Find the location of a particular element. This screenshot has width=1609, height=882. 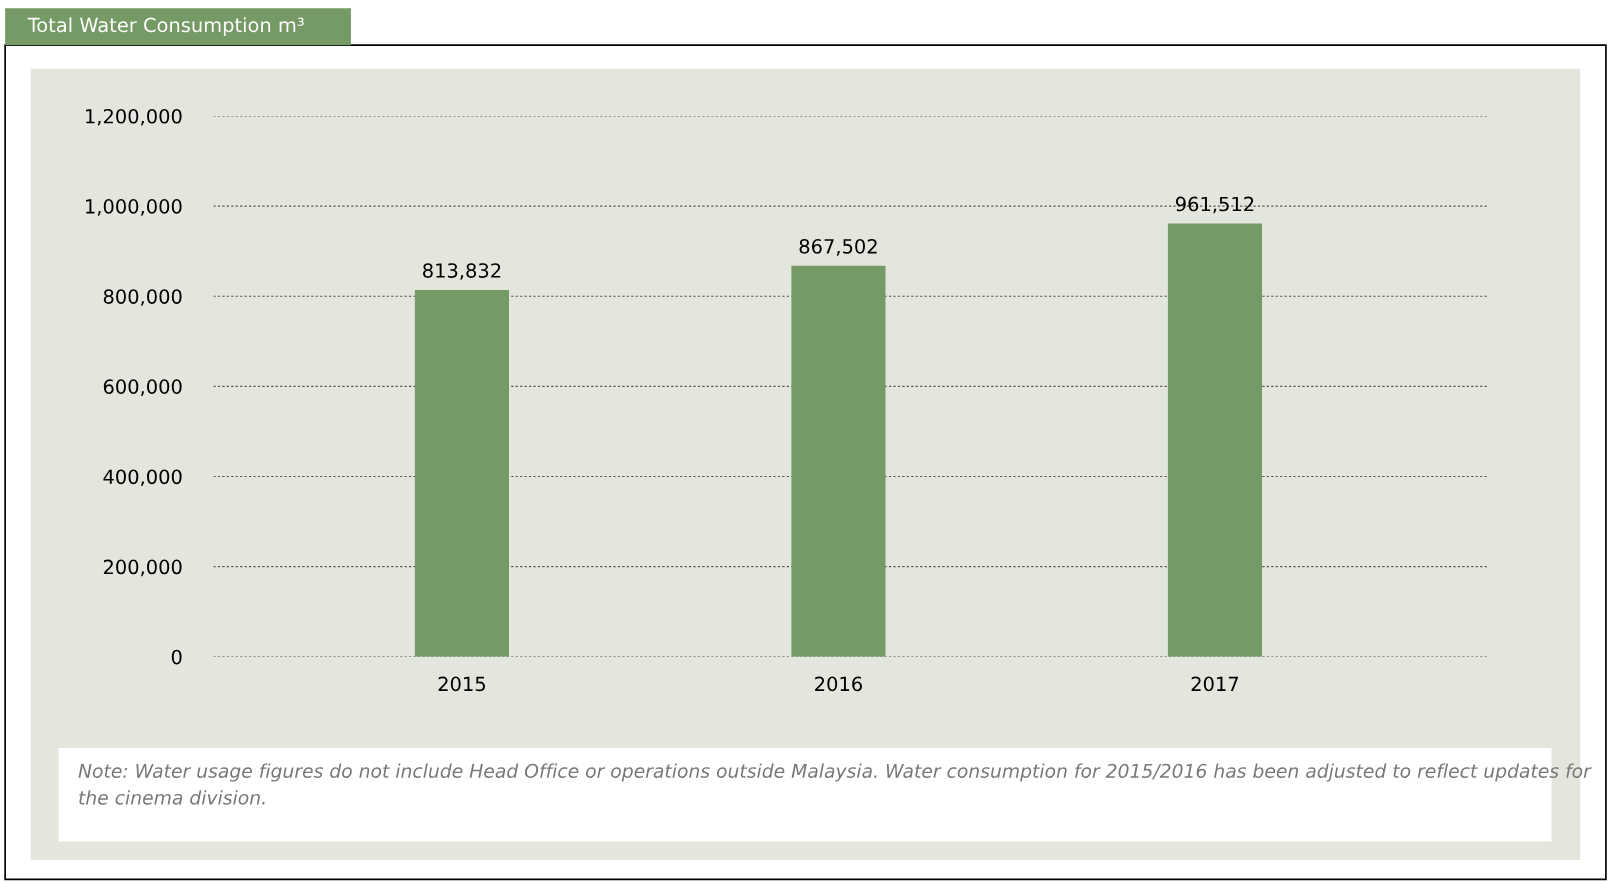

y-tick-label: 1,000,000 is located at coordinates (134, 207).